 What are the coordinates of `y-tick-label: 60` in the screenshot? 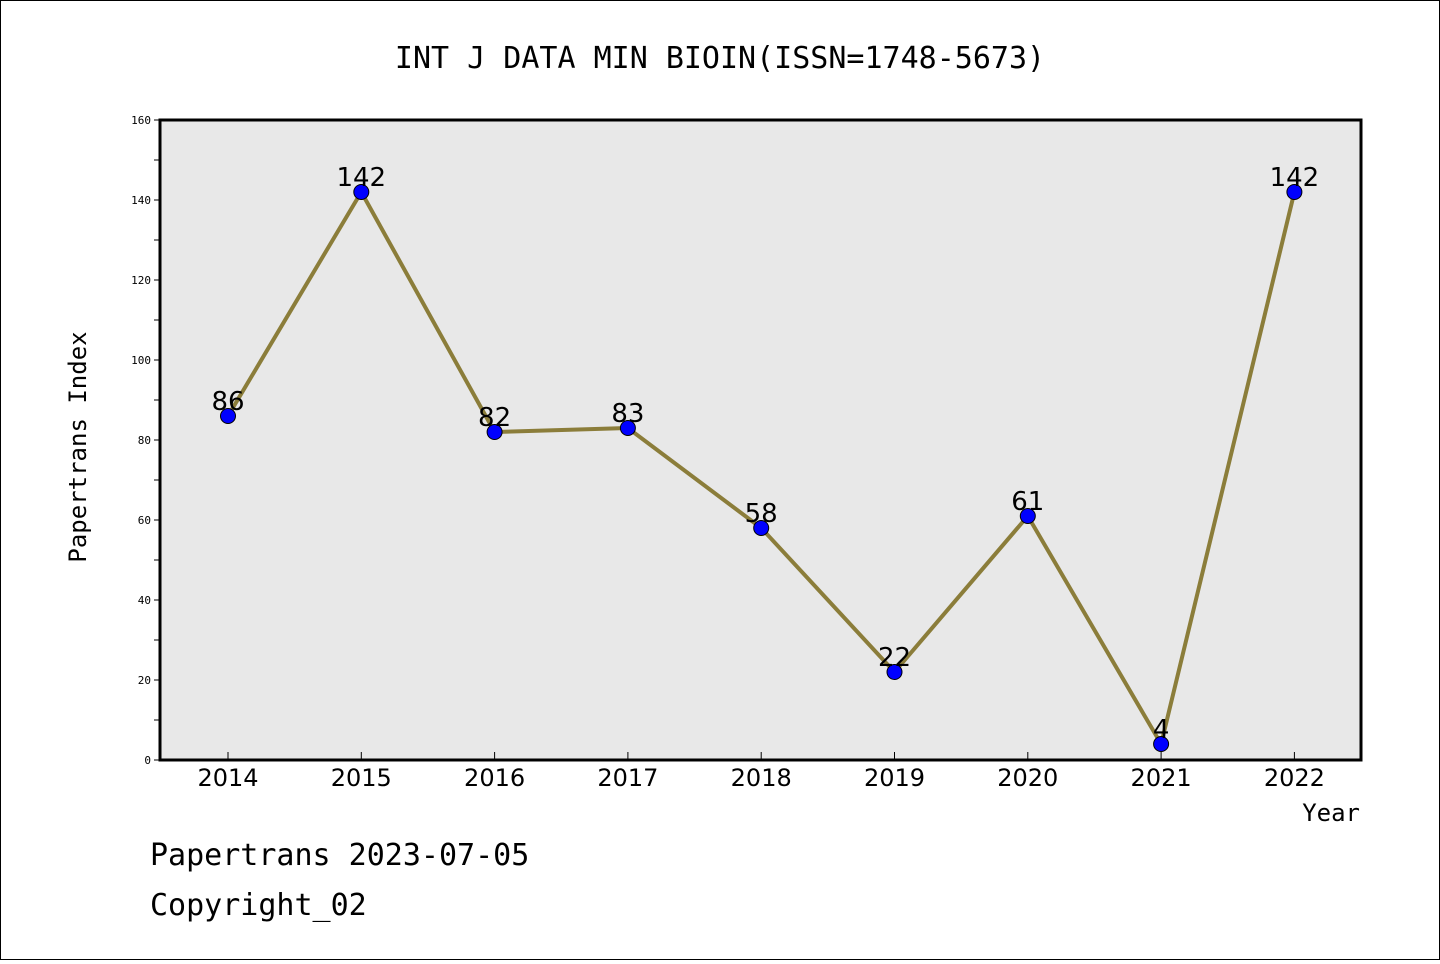 It's located at (144, 520).